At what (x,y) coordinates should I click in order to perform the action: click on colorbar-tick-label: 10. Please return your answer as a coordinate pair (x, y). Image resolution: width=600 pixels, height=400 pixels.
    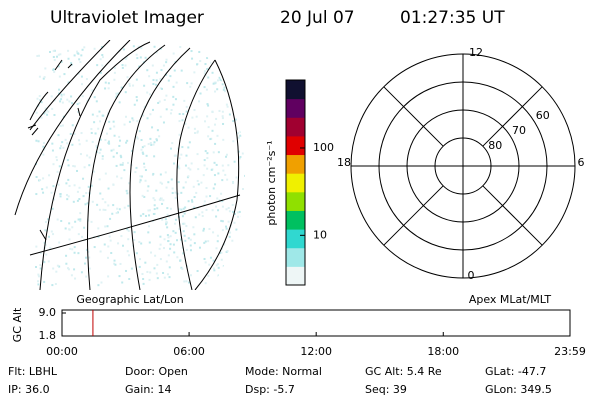
    Looking at the image, I should click on (320, 234).